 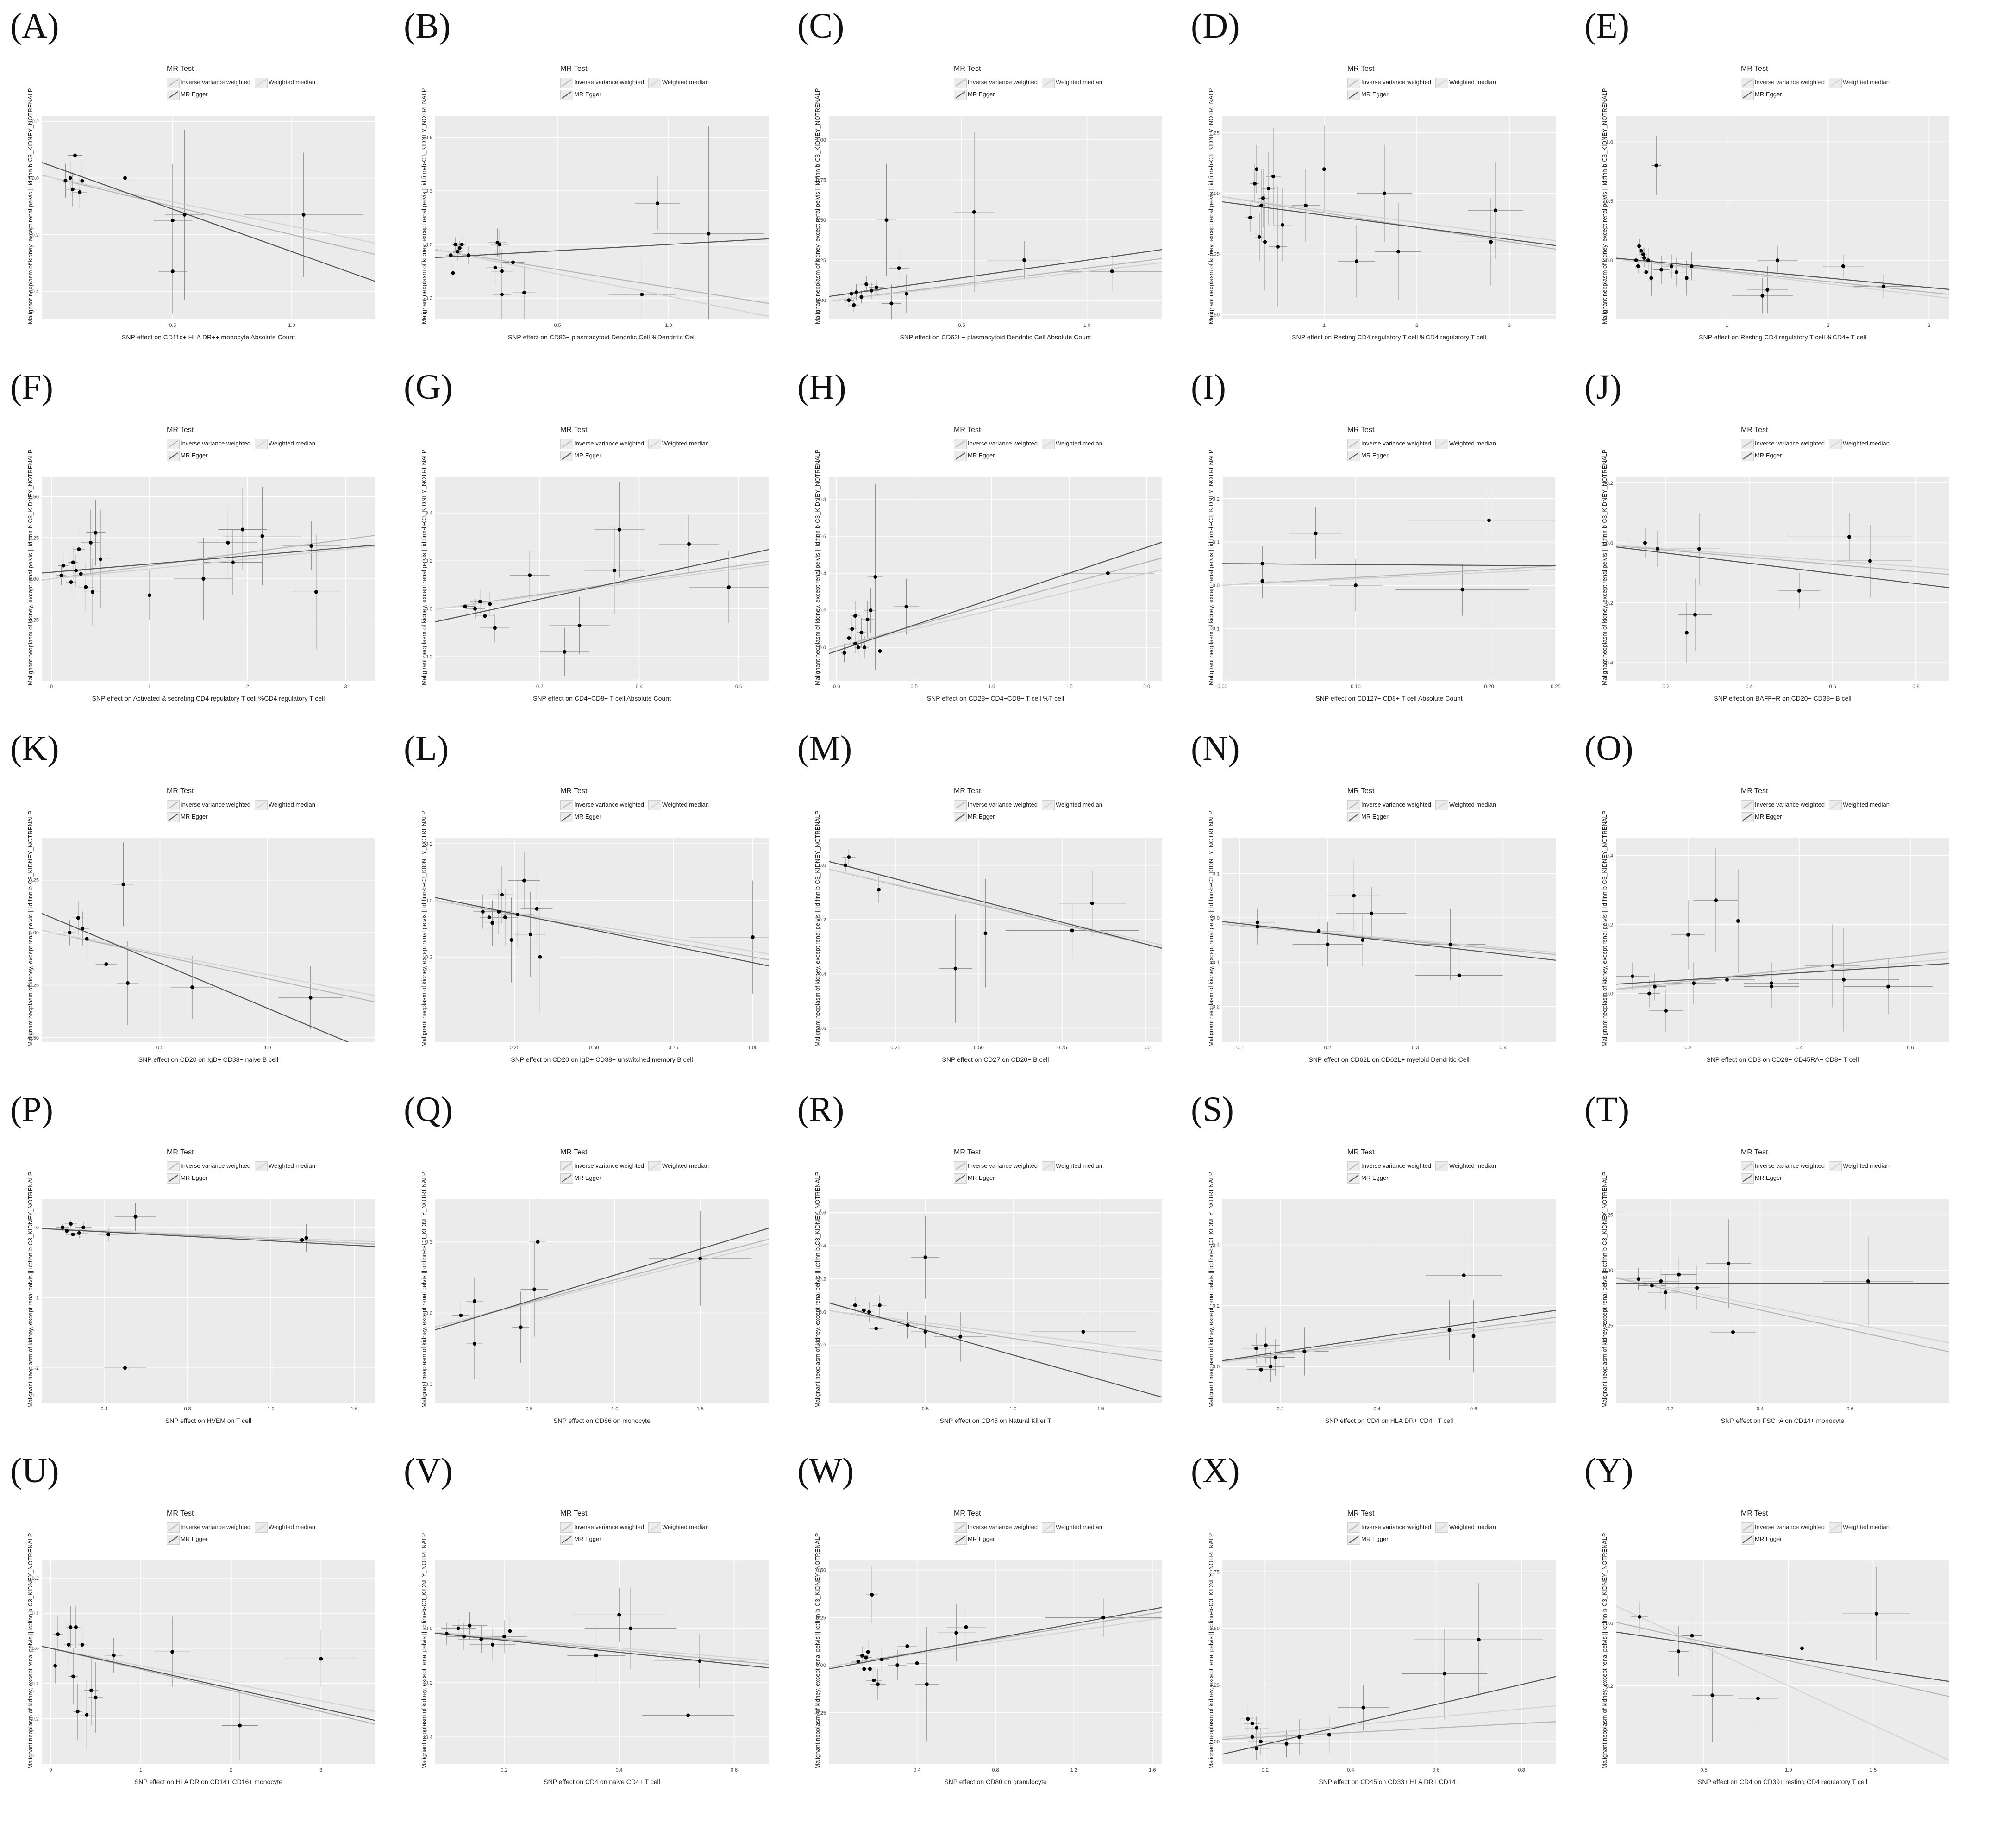 What do you see at coordinates (1385, 1306) in the screenshot?
I see `plot-area: 0.2 0.4 0.6 0.0 0.2 0.4` at bounding box center [1385, 1306].